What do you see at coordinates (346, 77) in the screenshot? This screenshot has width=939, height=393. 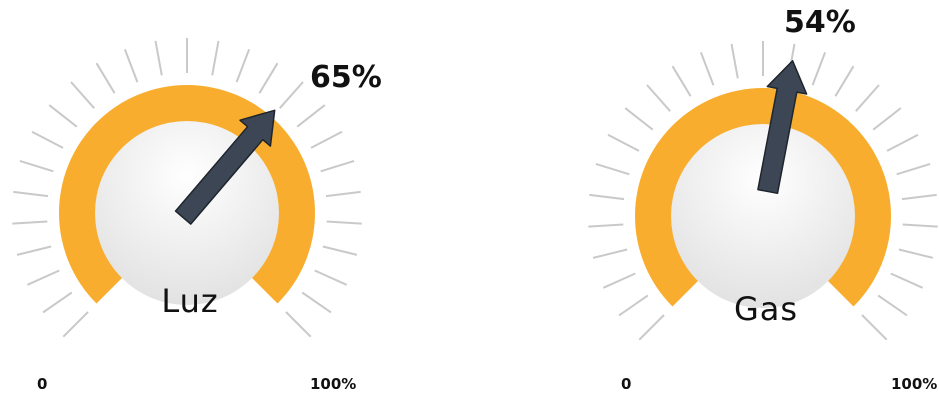 I see `gauge-luz-value: 65%` at bounding box center [346, 77].